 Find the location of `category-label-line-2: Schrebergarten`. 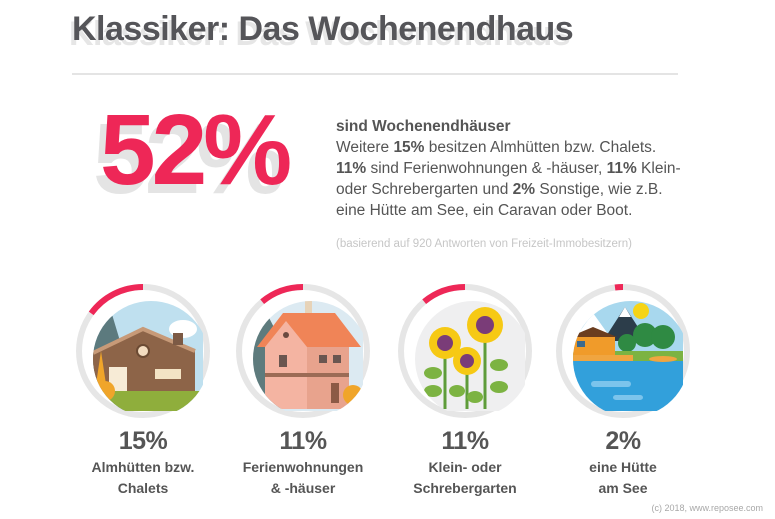

category-label-line-2: Schrebergarten is located at coordinates (465, 488).